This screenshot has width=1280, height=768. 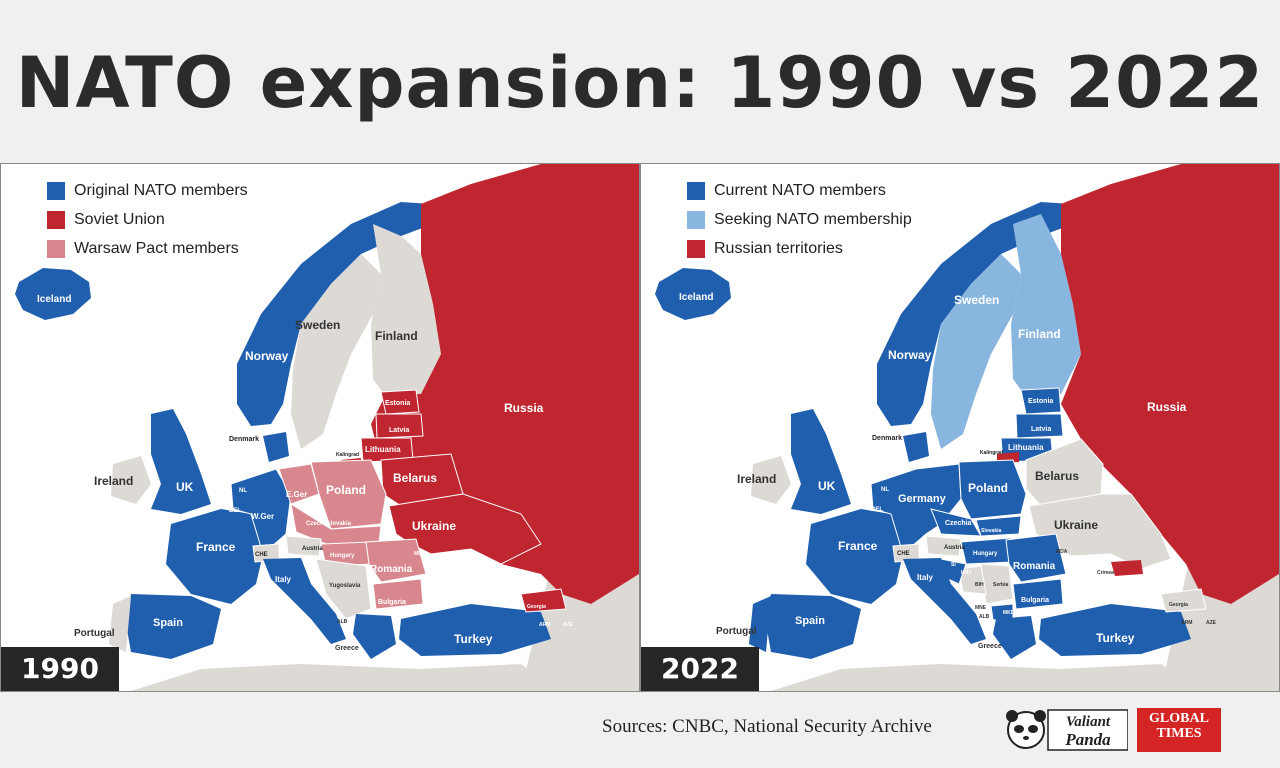 What do you see at coordinates (1036, 558) in the screenshot?
I see `map-country-romania` at bounding box center [1036, 558].